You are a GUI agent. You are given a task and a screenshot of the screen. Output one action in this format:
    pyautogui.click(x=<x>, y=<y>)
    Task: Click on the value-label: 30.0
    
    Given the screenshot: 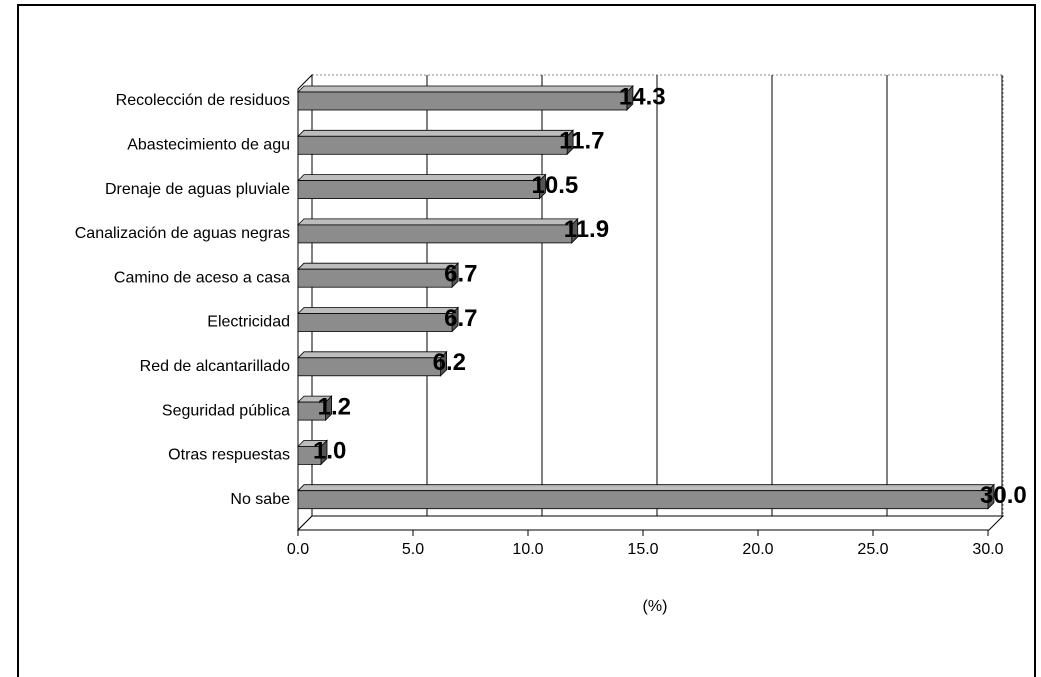 What is the action you would take?
    pyautogui.click(x=1003, y=495)
    